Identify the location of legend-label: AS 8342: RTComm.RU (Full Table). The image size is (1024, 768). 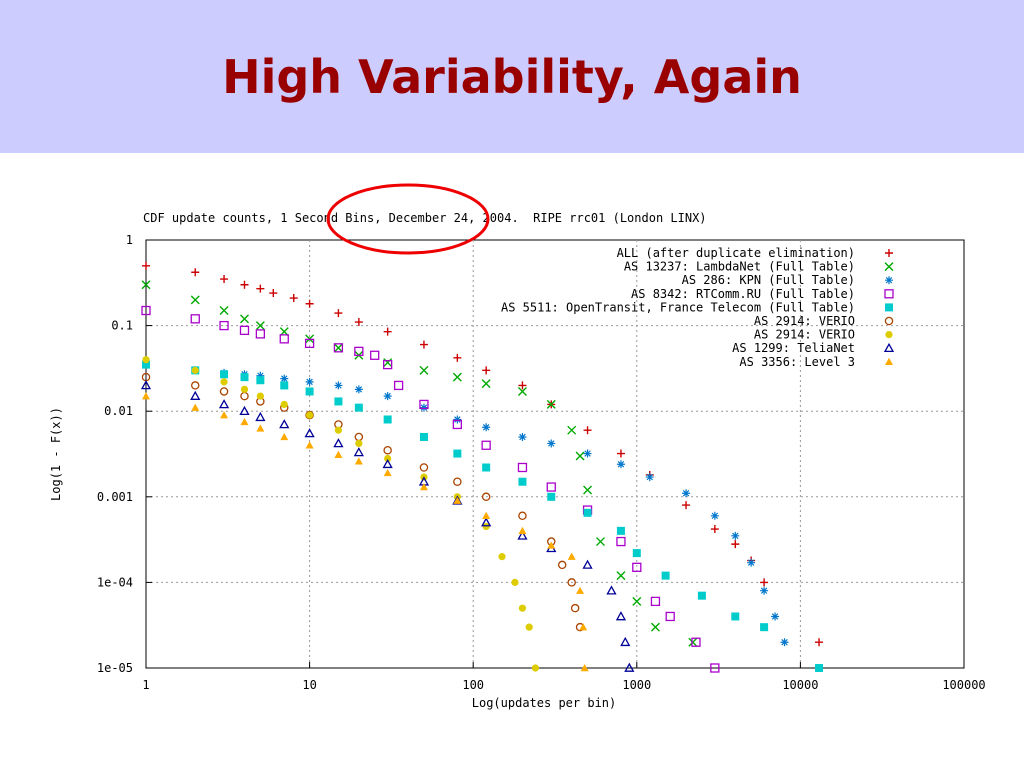
(743, 294).